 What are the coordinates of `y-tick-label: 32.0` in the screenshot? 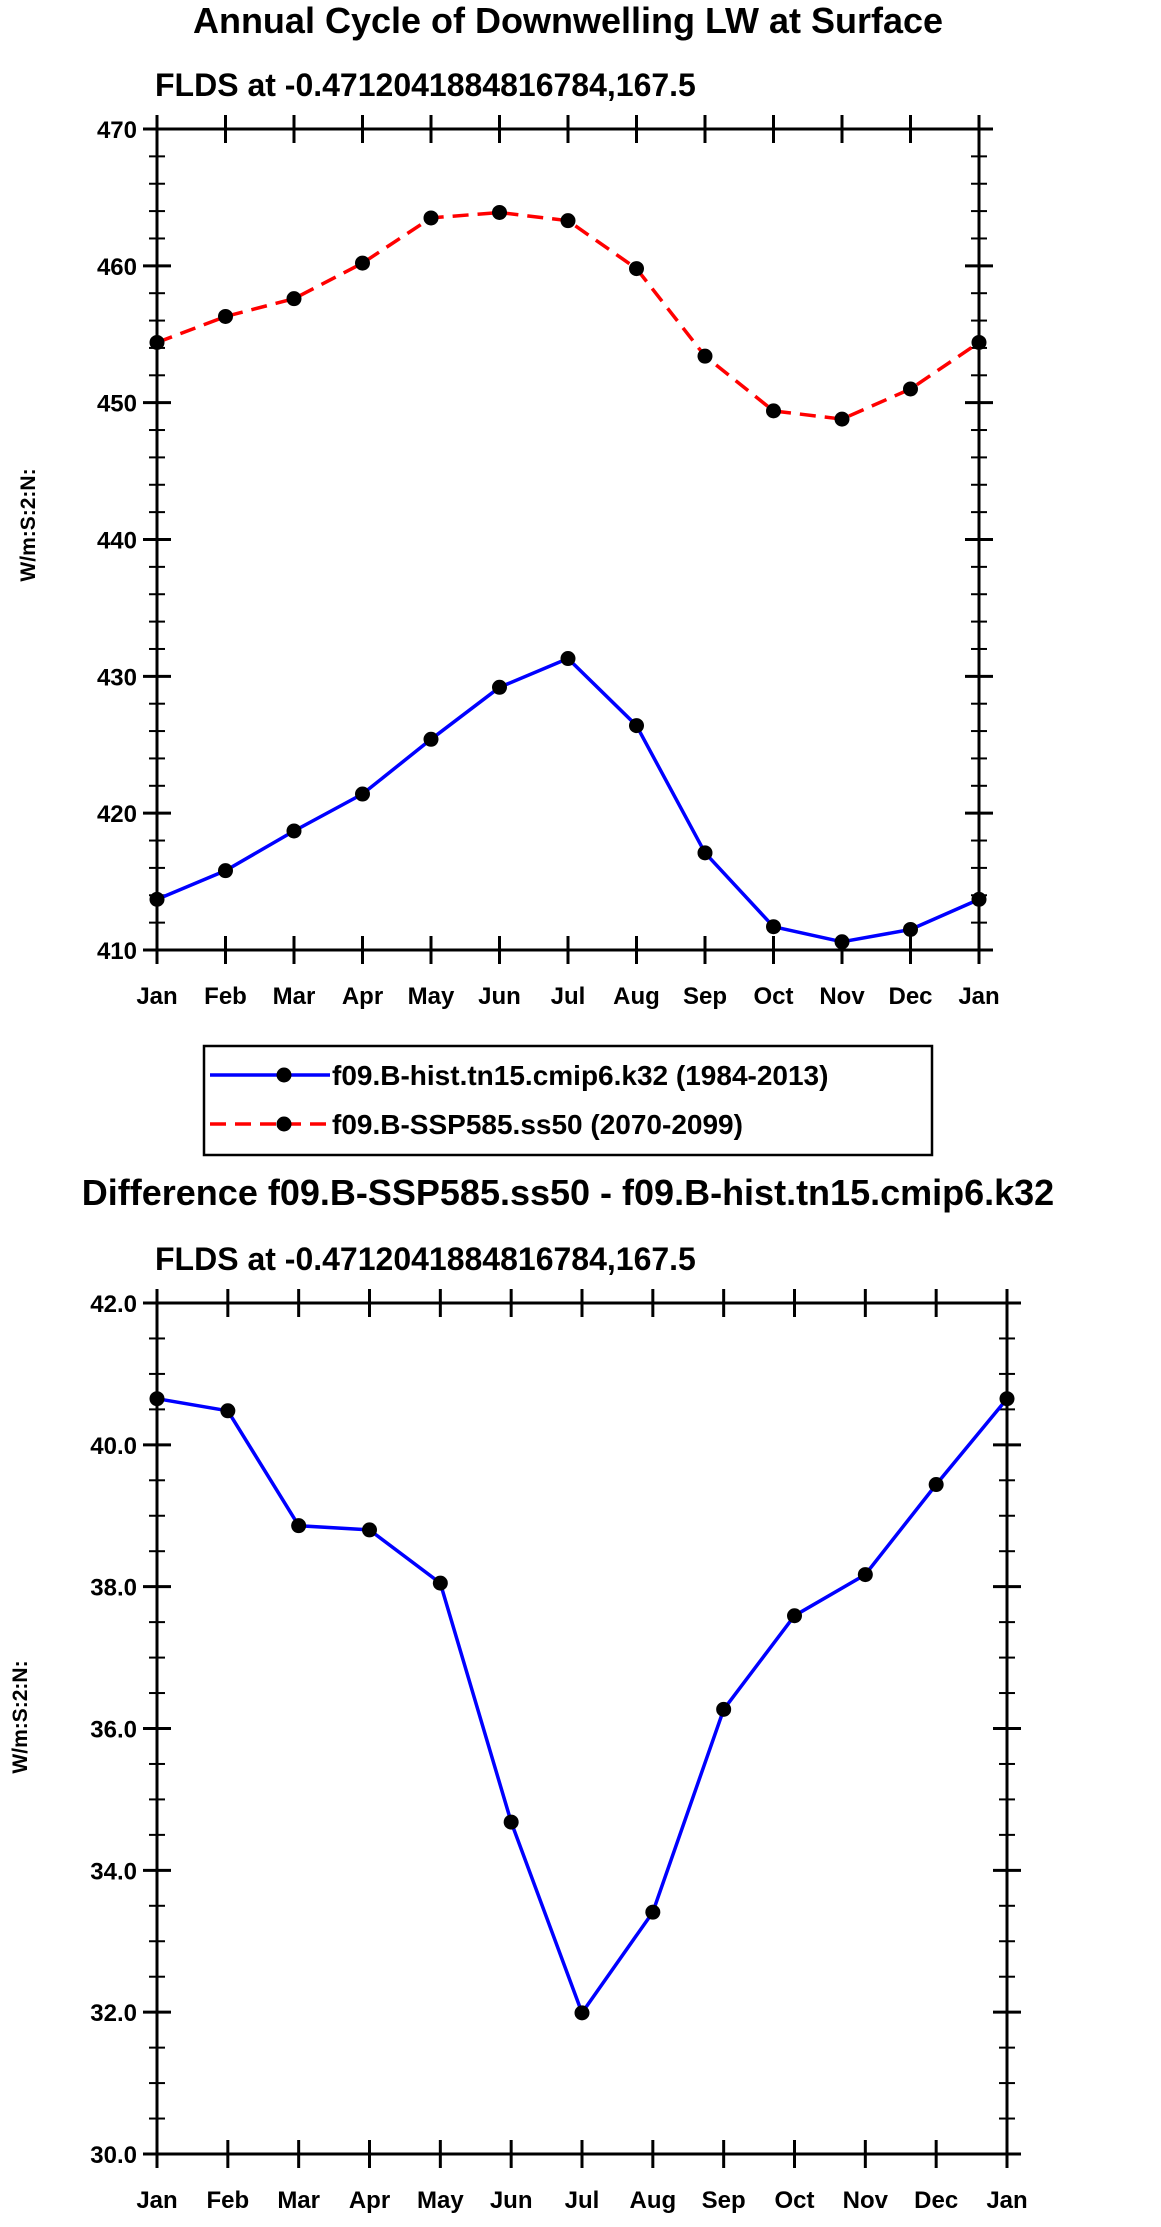 It's located at (113, 2013).